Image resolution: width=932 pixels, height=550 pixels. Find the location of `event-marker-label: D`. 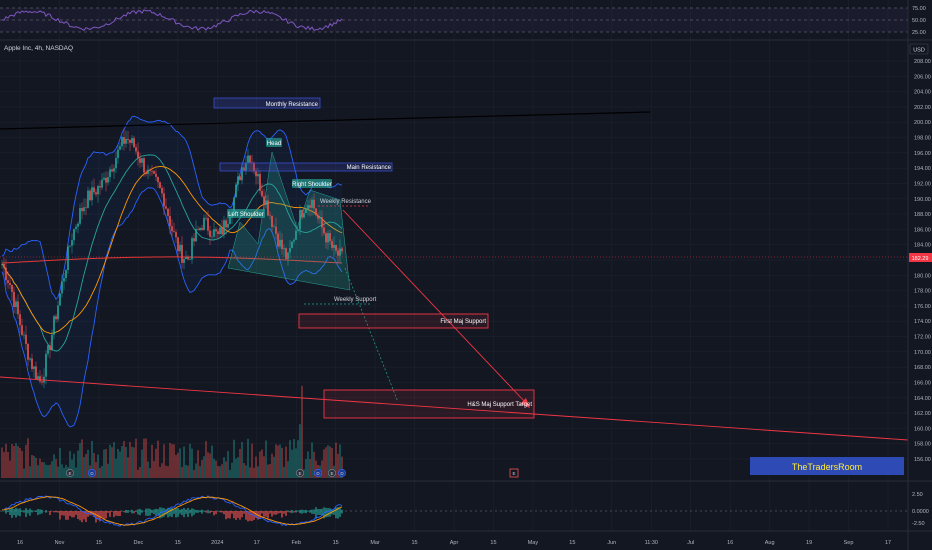

event-marker-label: D is located at coordinates (92, 473).